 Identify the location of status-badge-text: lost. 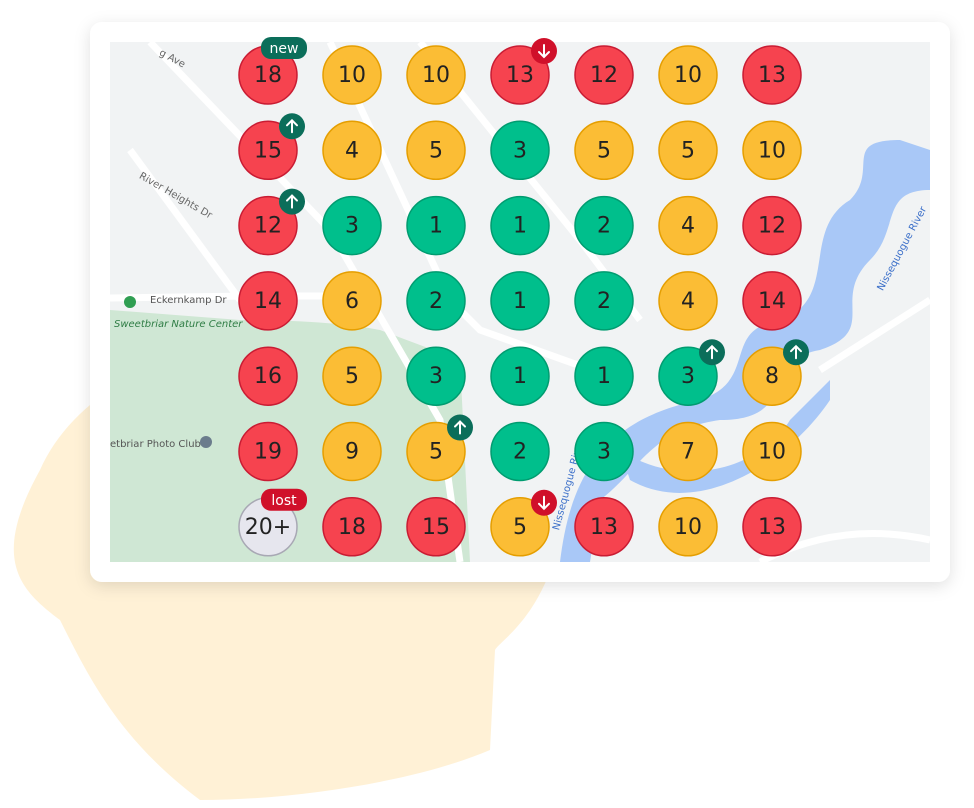
(284, 501).